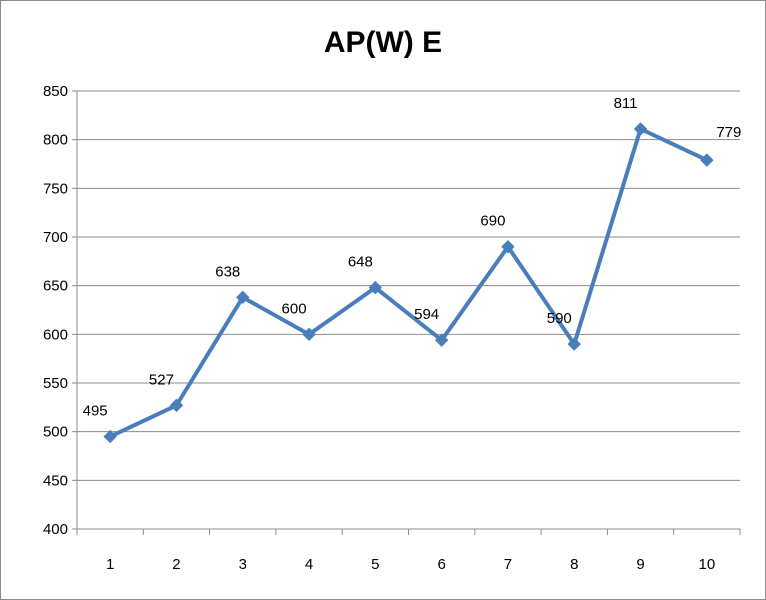 The width and height of the screenshot is (766, 600). Describe the element at coordinates (492, 221) in the screenshot. I see `data-label: 690` at that location.